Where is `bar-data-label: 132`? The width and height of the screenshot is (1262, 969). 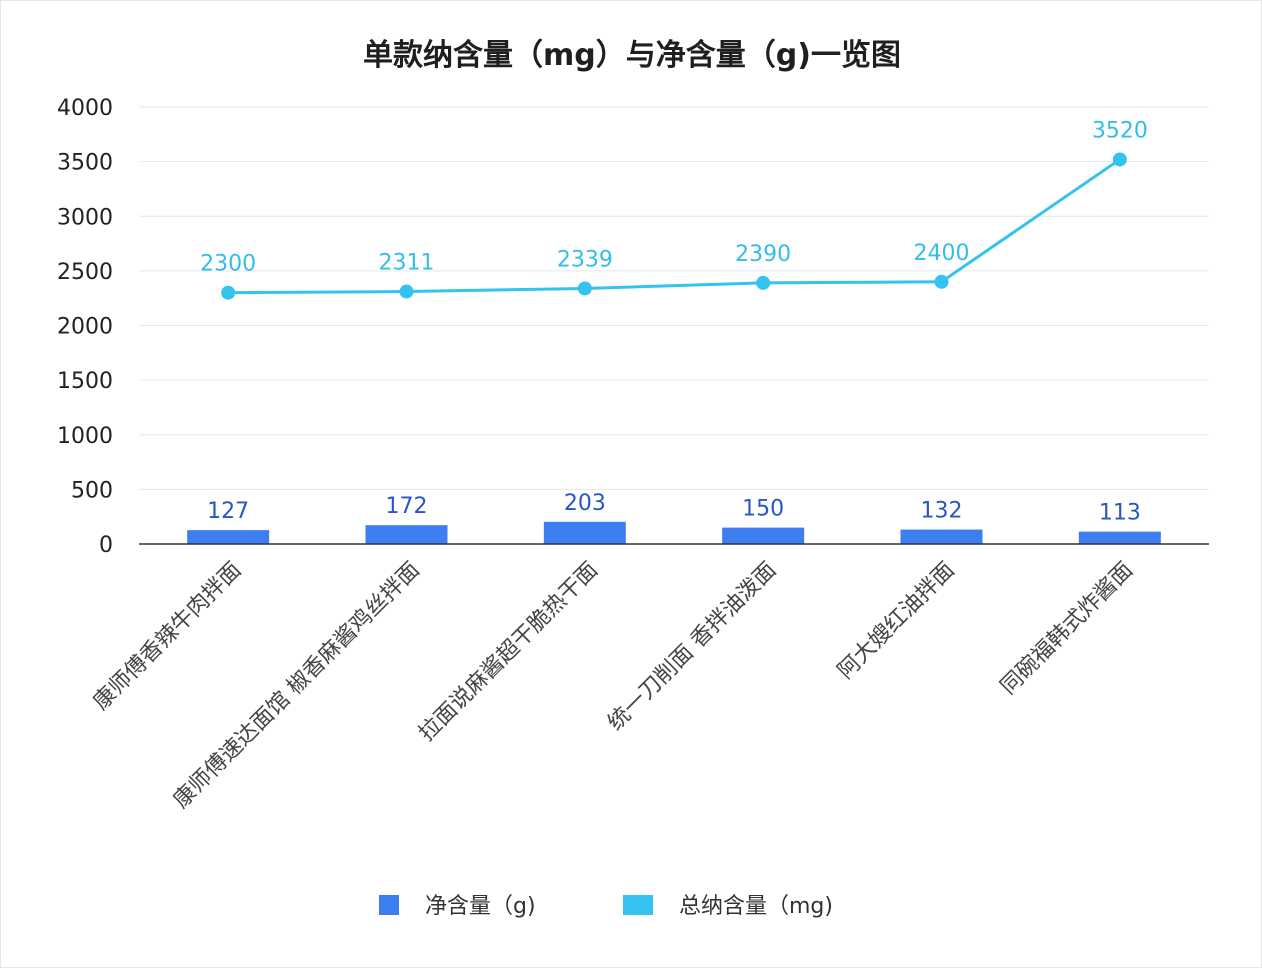 bar-data-label: 132 is located at coordinates (942, 511).